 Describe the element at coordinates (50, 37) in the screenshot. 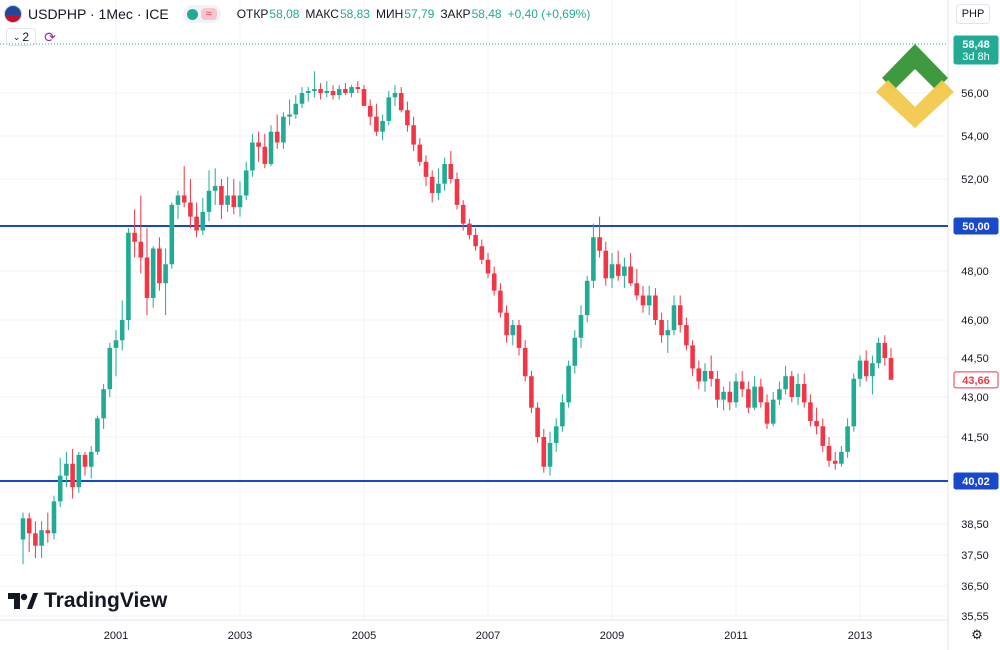

I see `sync-icon: ⟳` at that location.